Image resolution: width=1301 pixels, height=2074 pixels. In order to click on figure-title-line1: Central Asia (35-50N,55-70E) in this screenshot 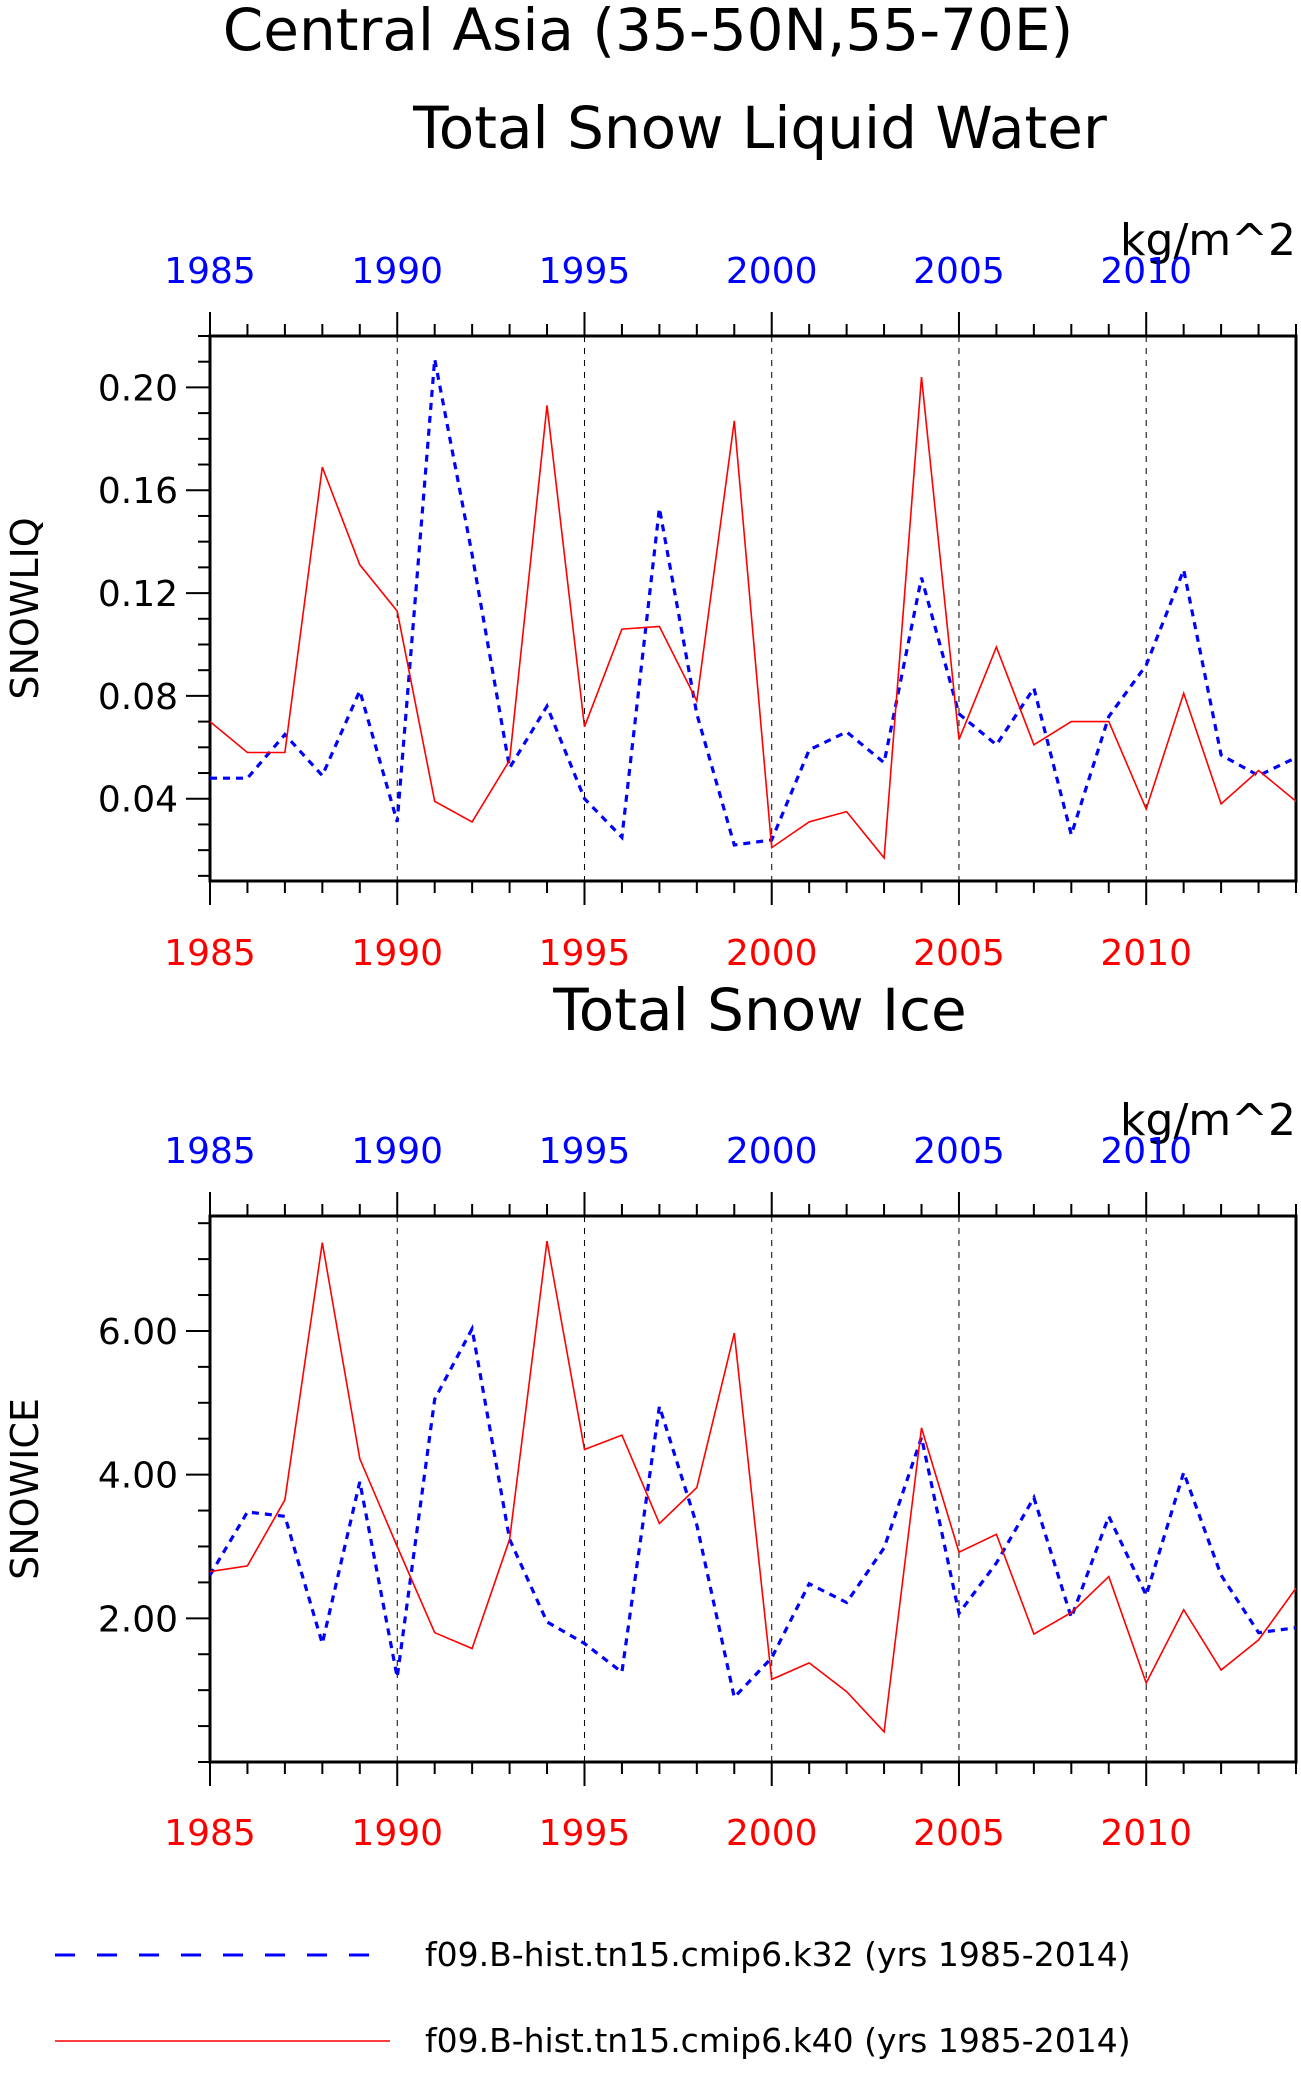, I will do `click(648, 32)`.